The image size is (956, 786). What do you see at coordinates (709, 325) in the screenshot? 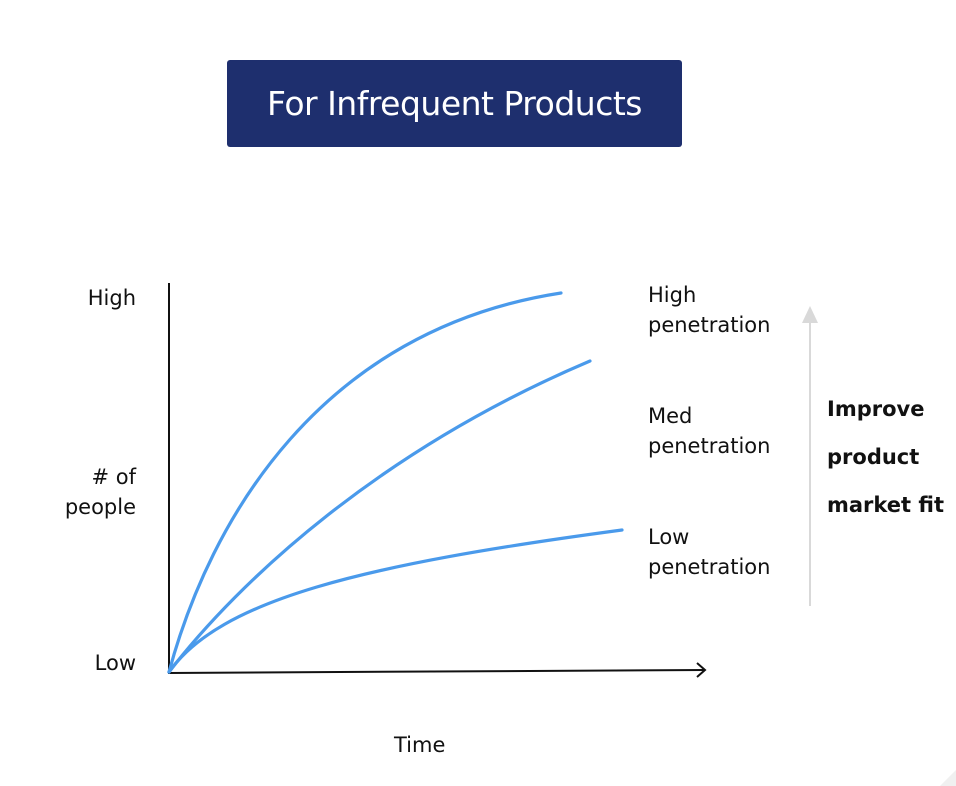
I see `label-high-line2: penetration` at bounding box center [709, 325].